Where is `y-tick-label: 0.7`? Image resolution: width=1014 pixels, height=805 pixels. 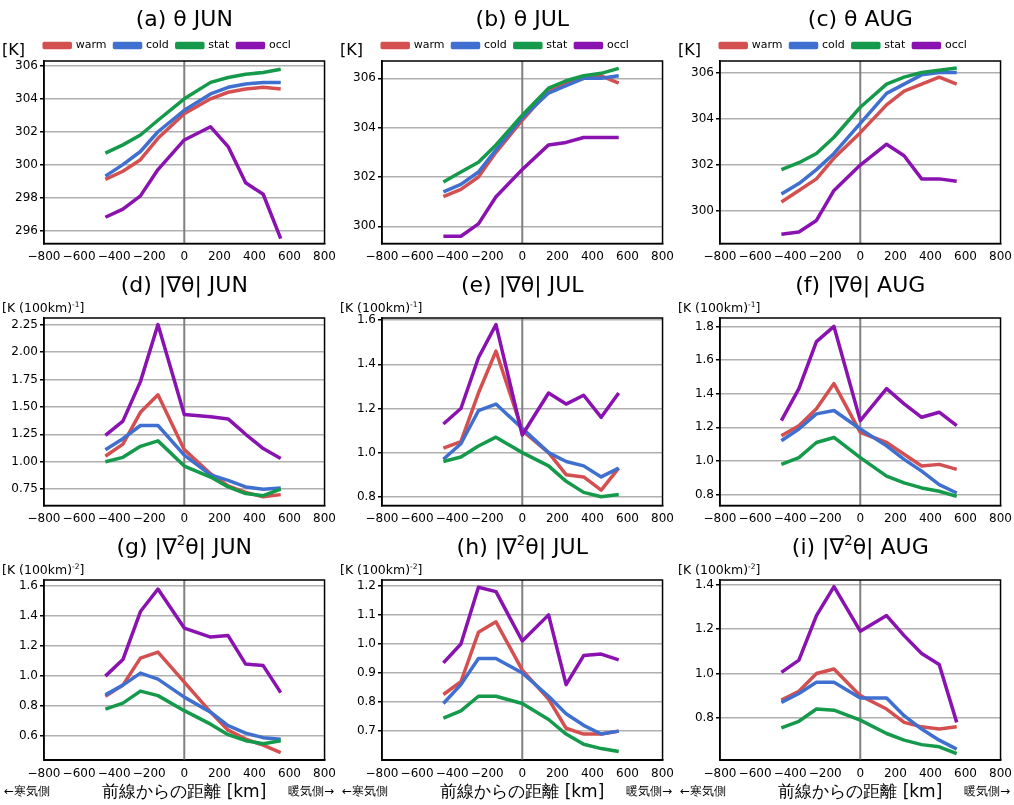 y-tick-label: 0.7 is located at coordinates (366, 730).